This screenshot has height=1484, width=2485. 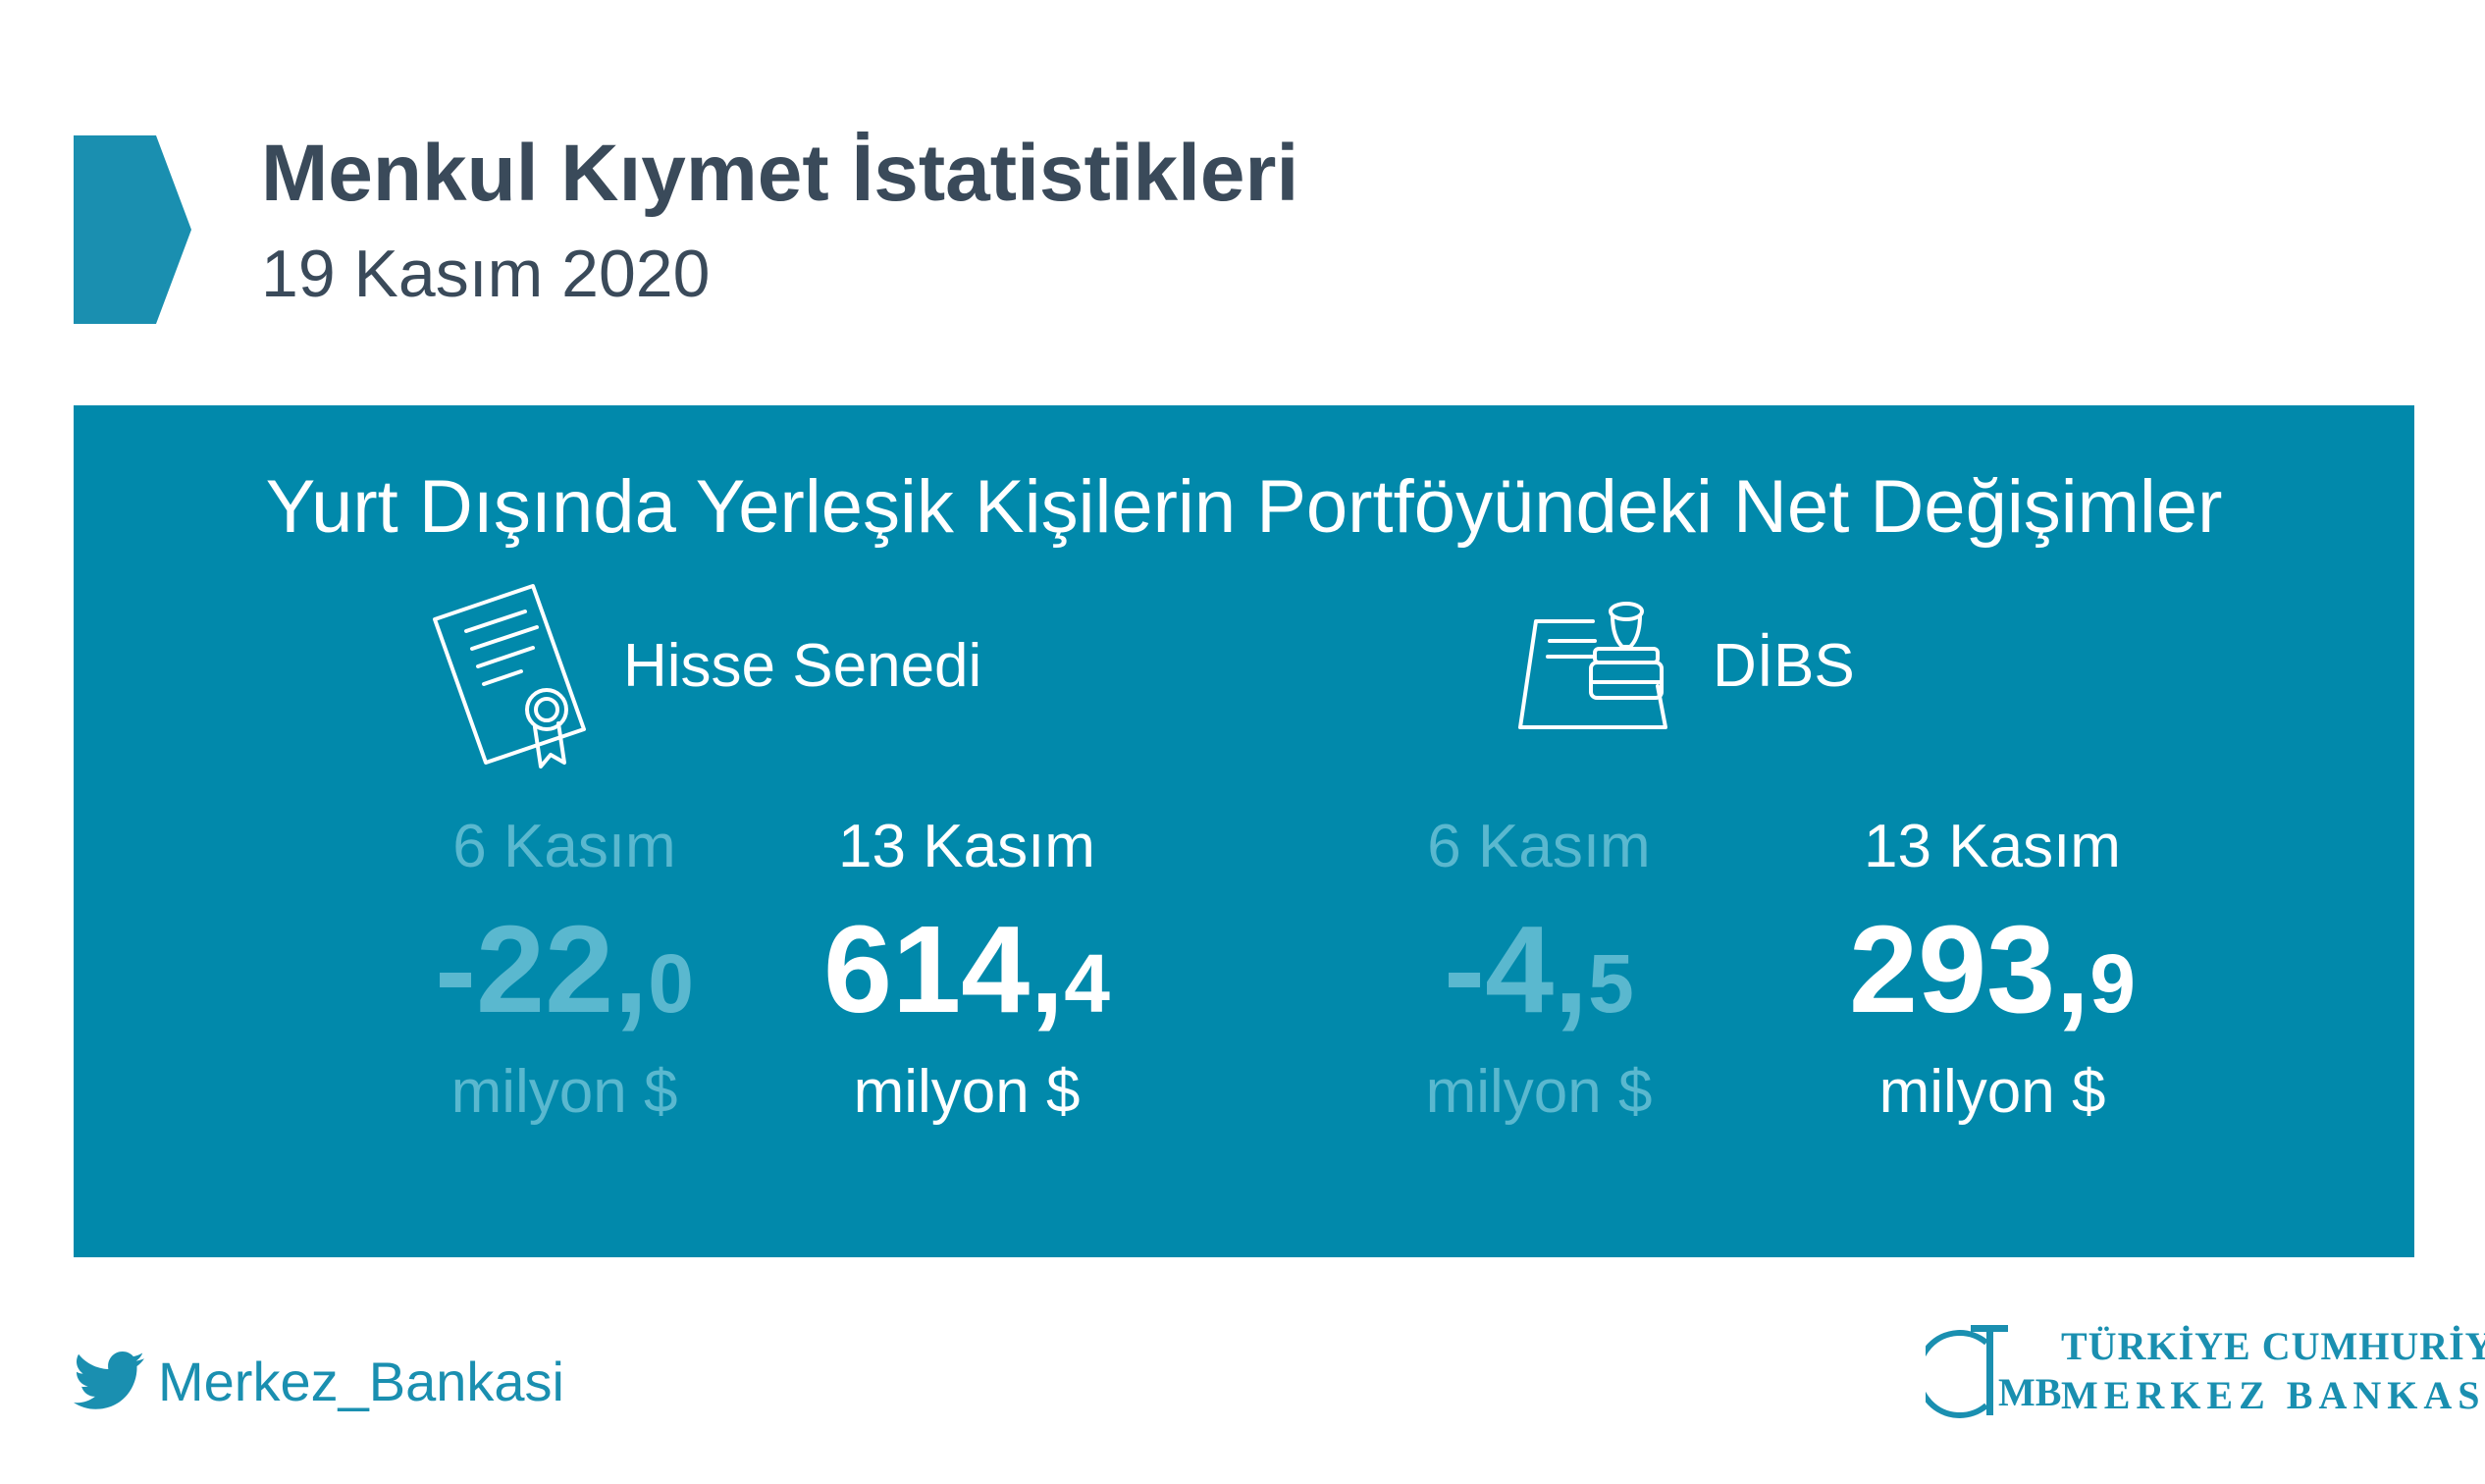 I want to click on hisse-previous-unit: milyon $, so click(x=564, y=1092).